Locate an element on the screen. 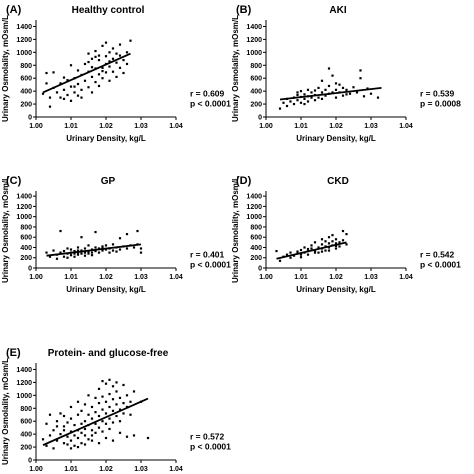  r-value: r = 0.609 is located at coordinates (207, 94).